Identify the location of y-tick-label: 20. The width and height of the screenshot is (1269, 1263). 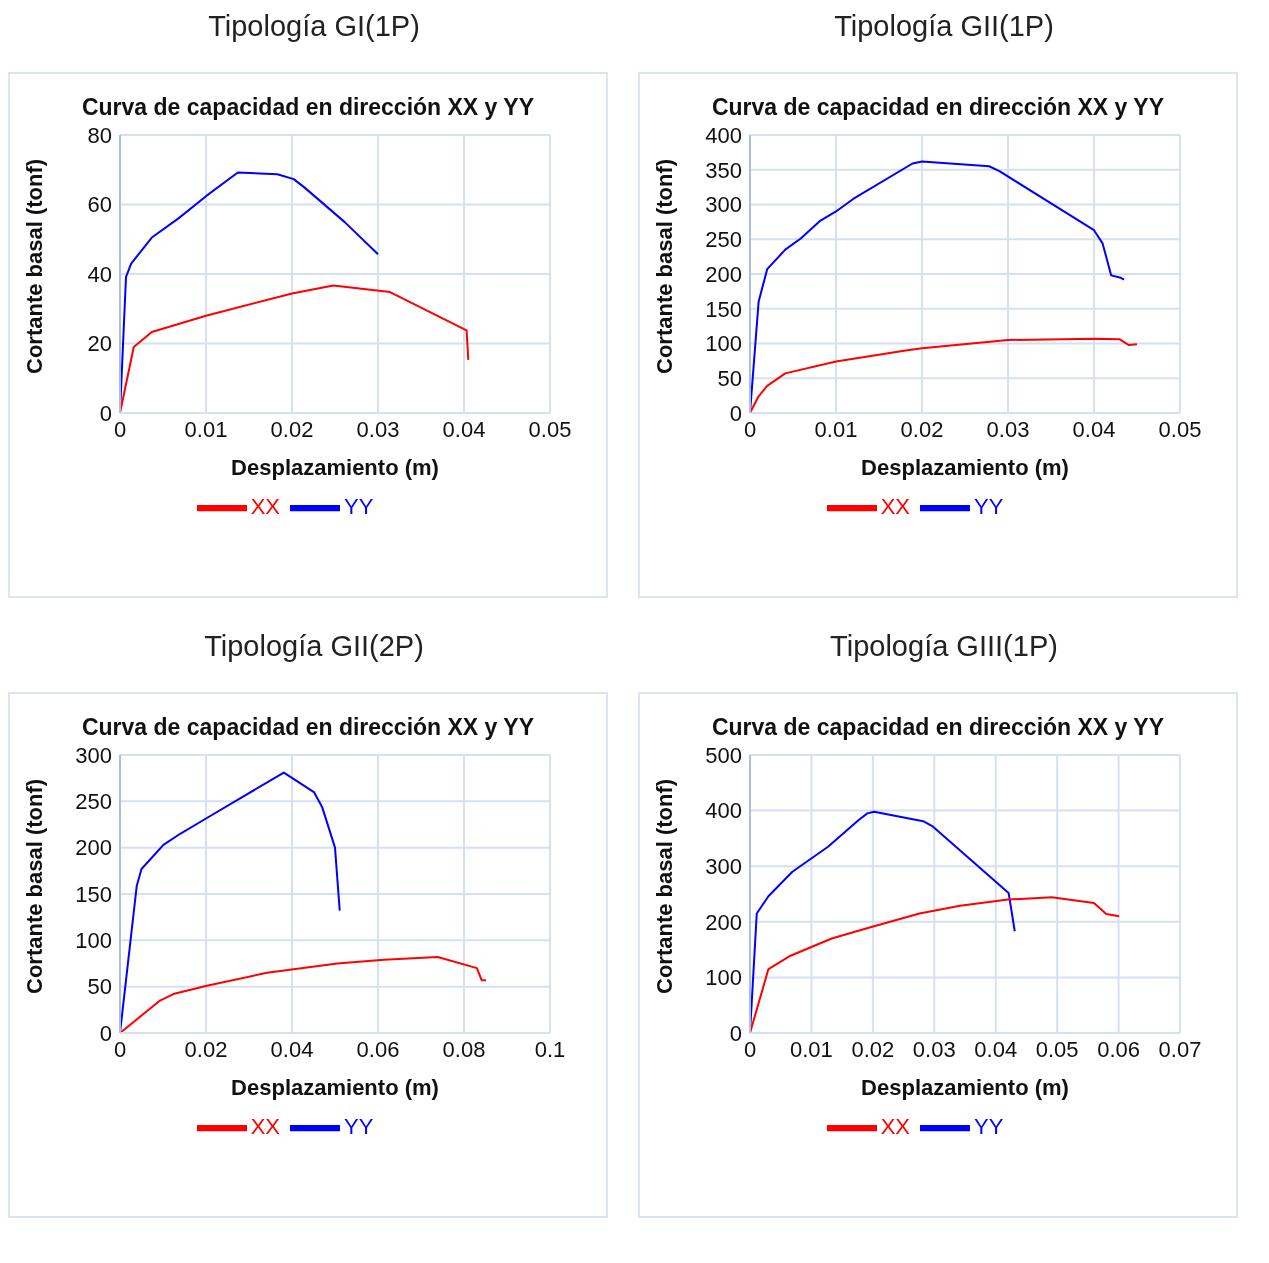
(99, 344).